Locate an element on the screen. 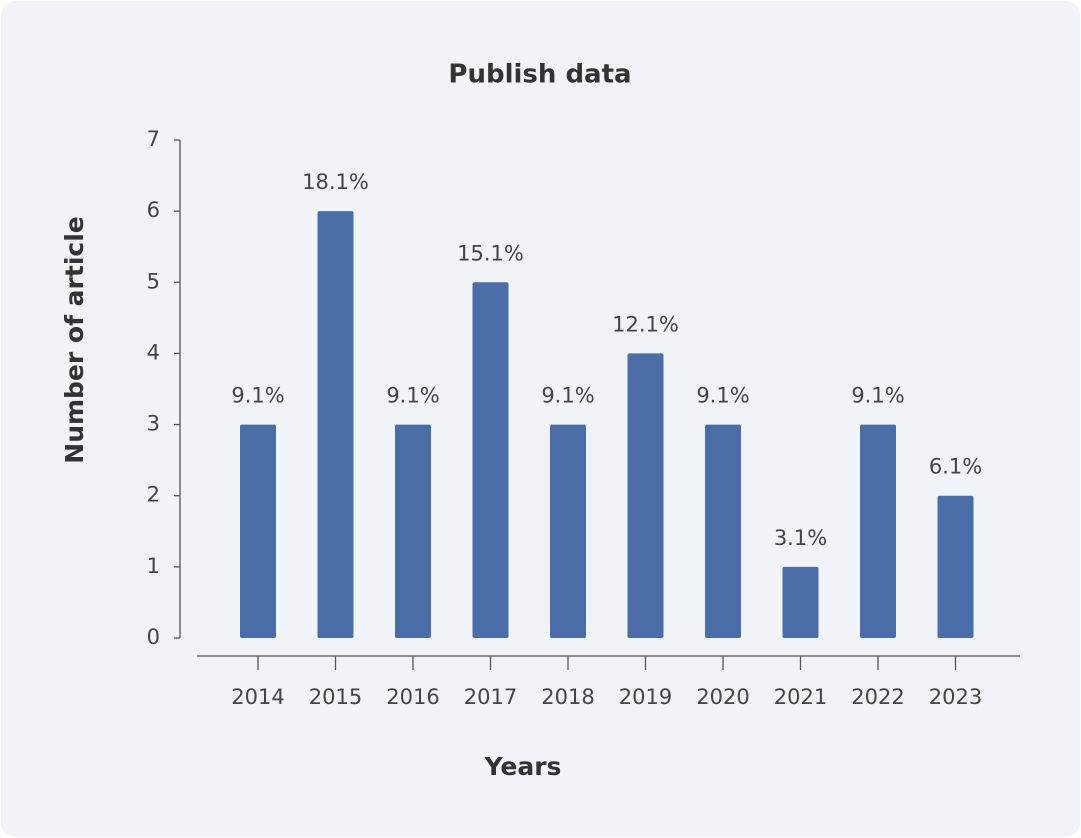 The width and height of the screenshot is (1081, 838). x-axis-title: Years is located at coordinates (523, 766).